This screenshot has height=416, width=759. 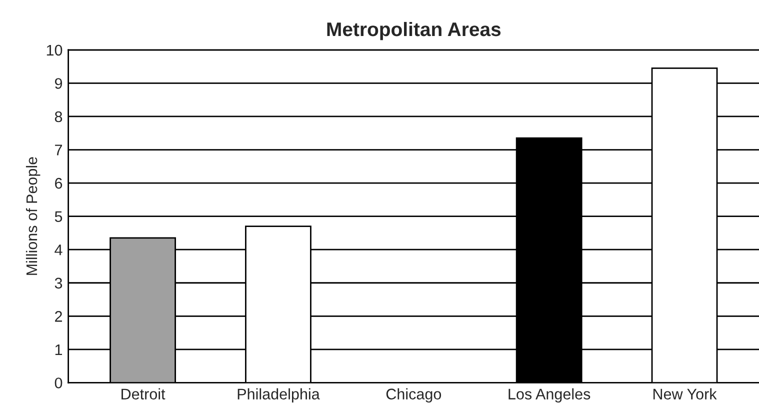 I want to click on x-tick-label: Los Angeles, so click(x=549, y=395).